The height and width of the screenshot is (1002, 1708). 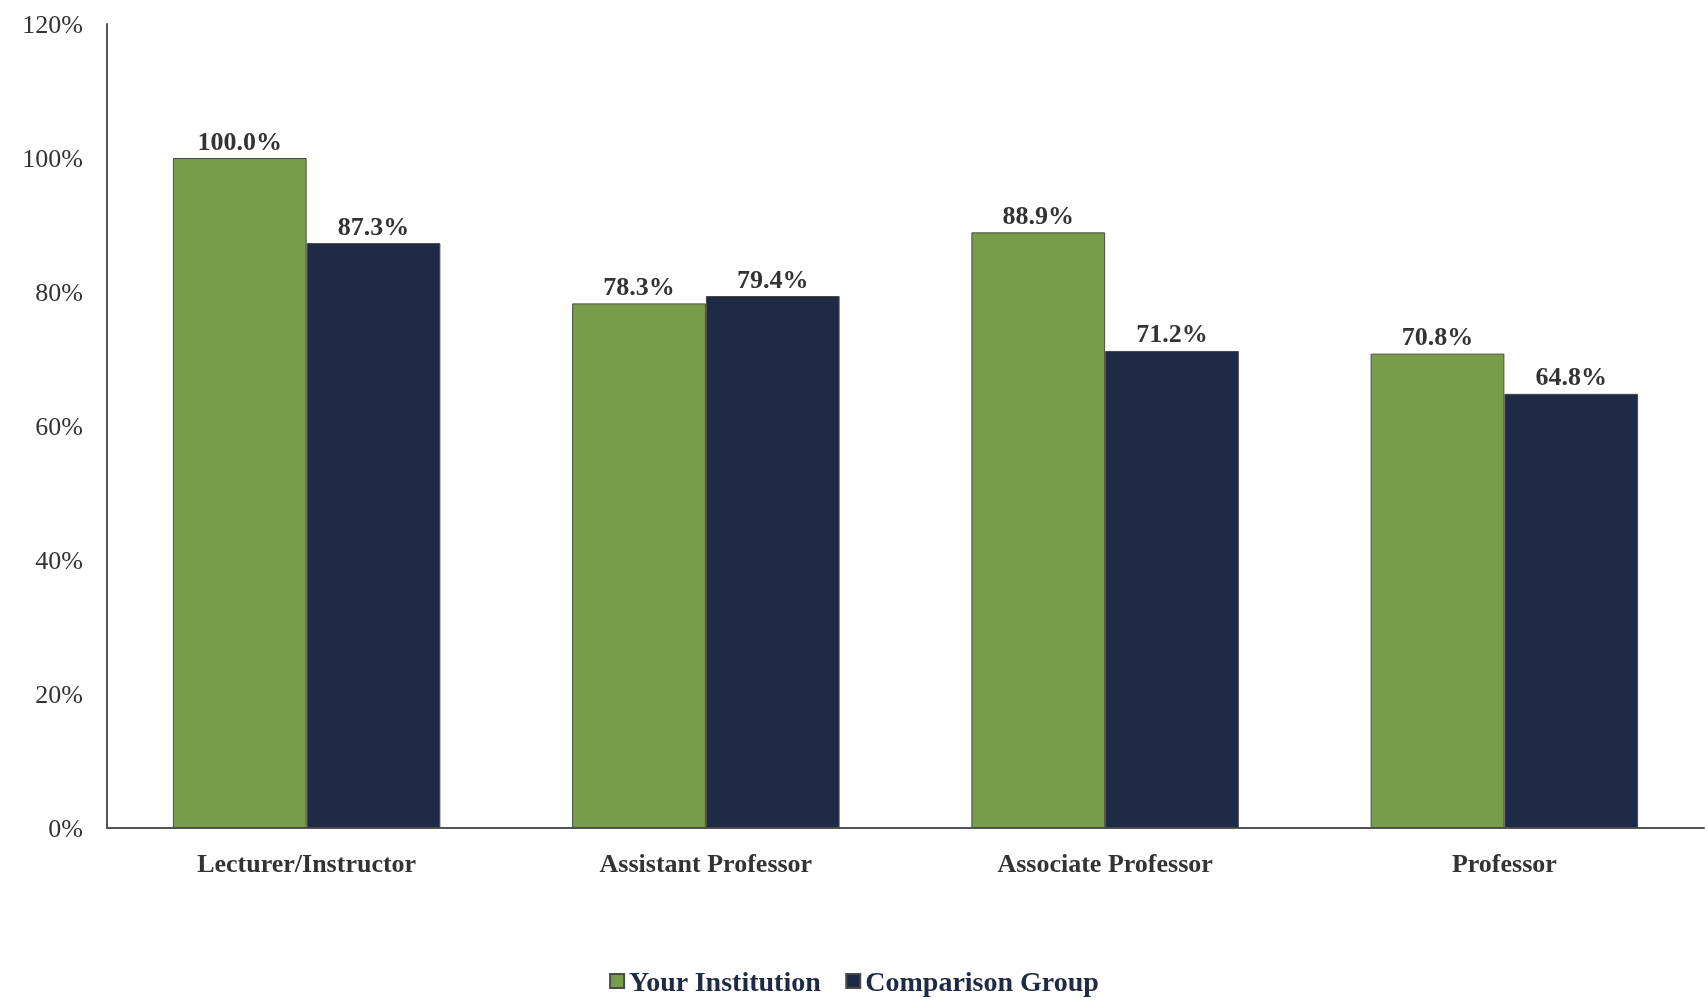 What do you see at coordinates (59, 694) in the screenshot?
I see `y-tick-label: 20%` at bounding box center [59, 694].